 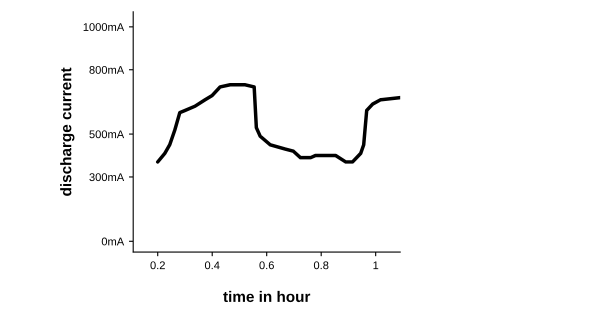 What do you see at coordinates (321, 265) in the screenshot?
I see `x-tick-label: 0.8` at bounding box center [321, 265].